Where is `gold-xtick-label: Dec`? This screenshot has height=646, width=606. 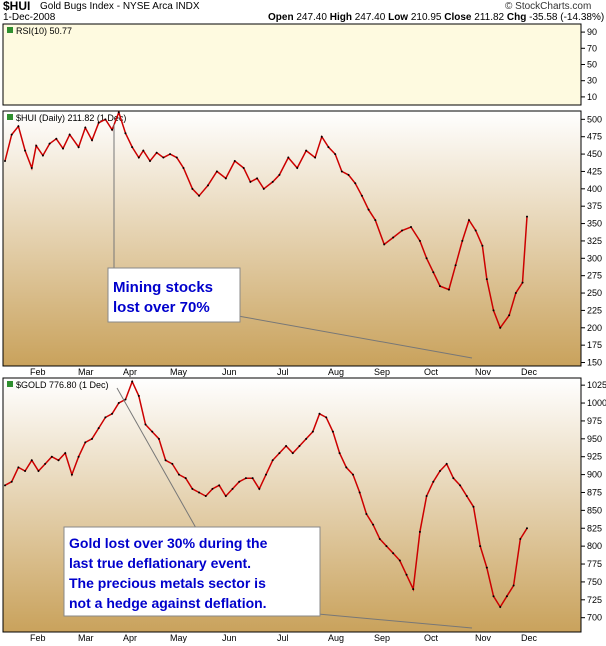
gold-xtick-label: Dec is located at coordinates (529, 638).